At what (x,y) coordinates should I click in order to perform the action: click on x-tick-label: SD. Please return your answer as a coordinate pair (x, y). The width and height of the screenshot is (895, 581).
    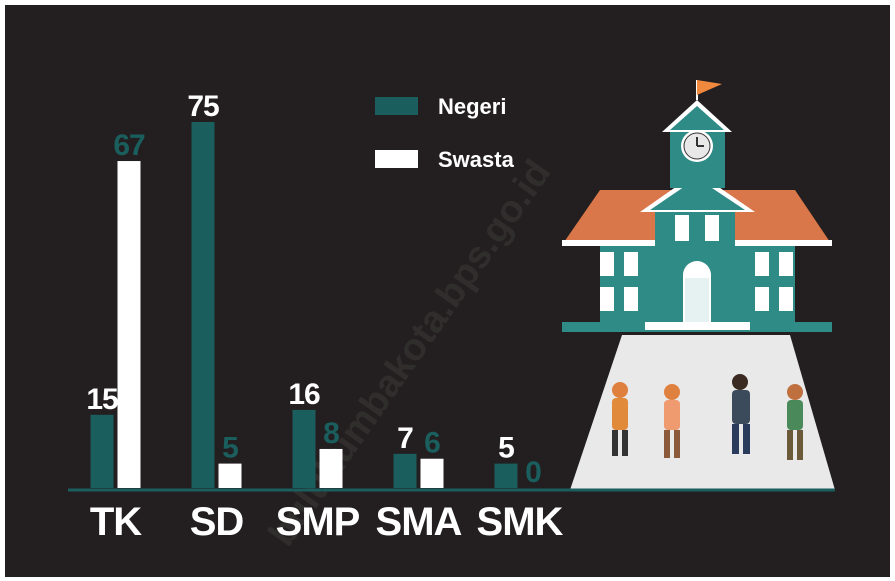
    Looking at the image, I should click on (217, 522).